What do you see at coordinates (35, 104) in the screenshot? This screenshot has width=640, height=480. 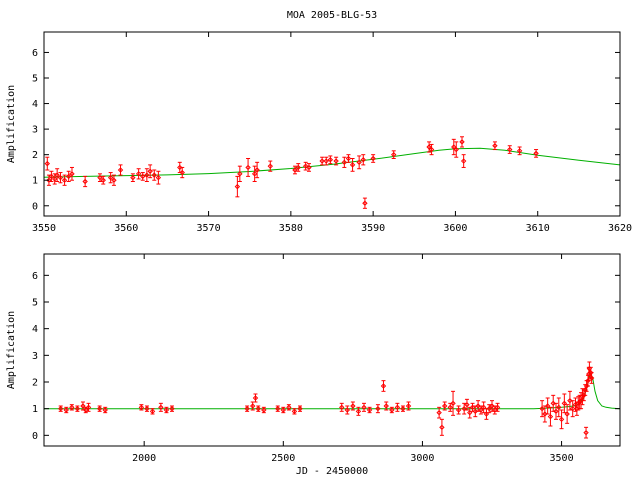 I see `y-tick-label: 4` at bounding box center [35, 104].